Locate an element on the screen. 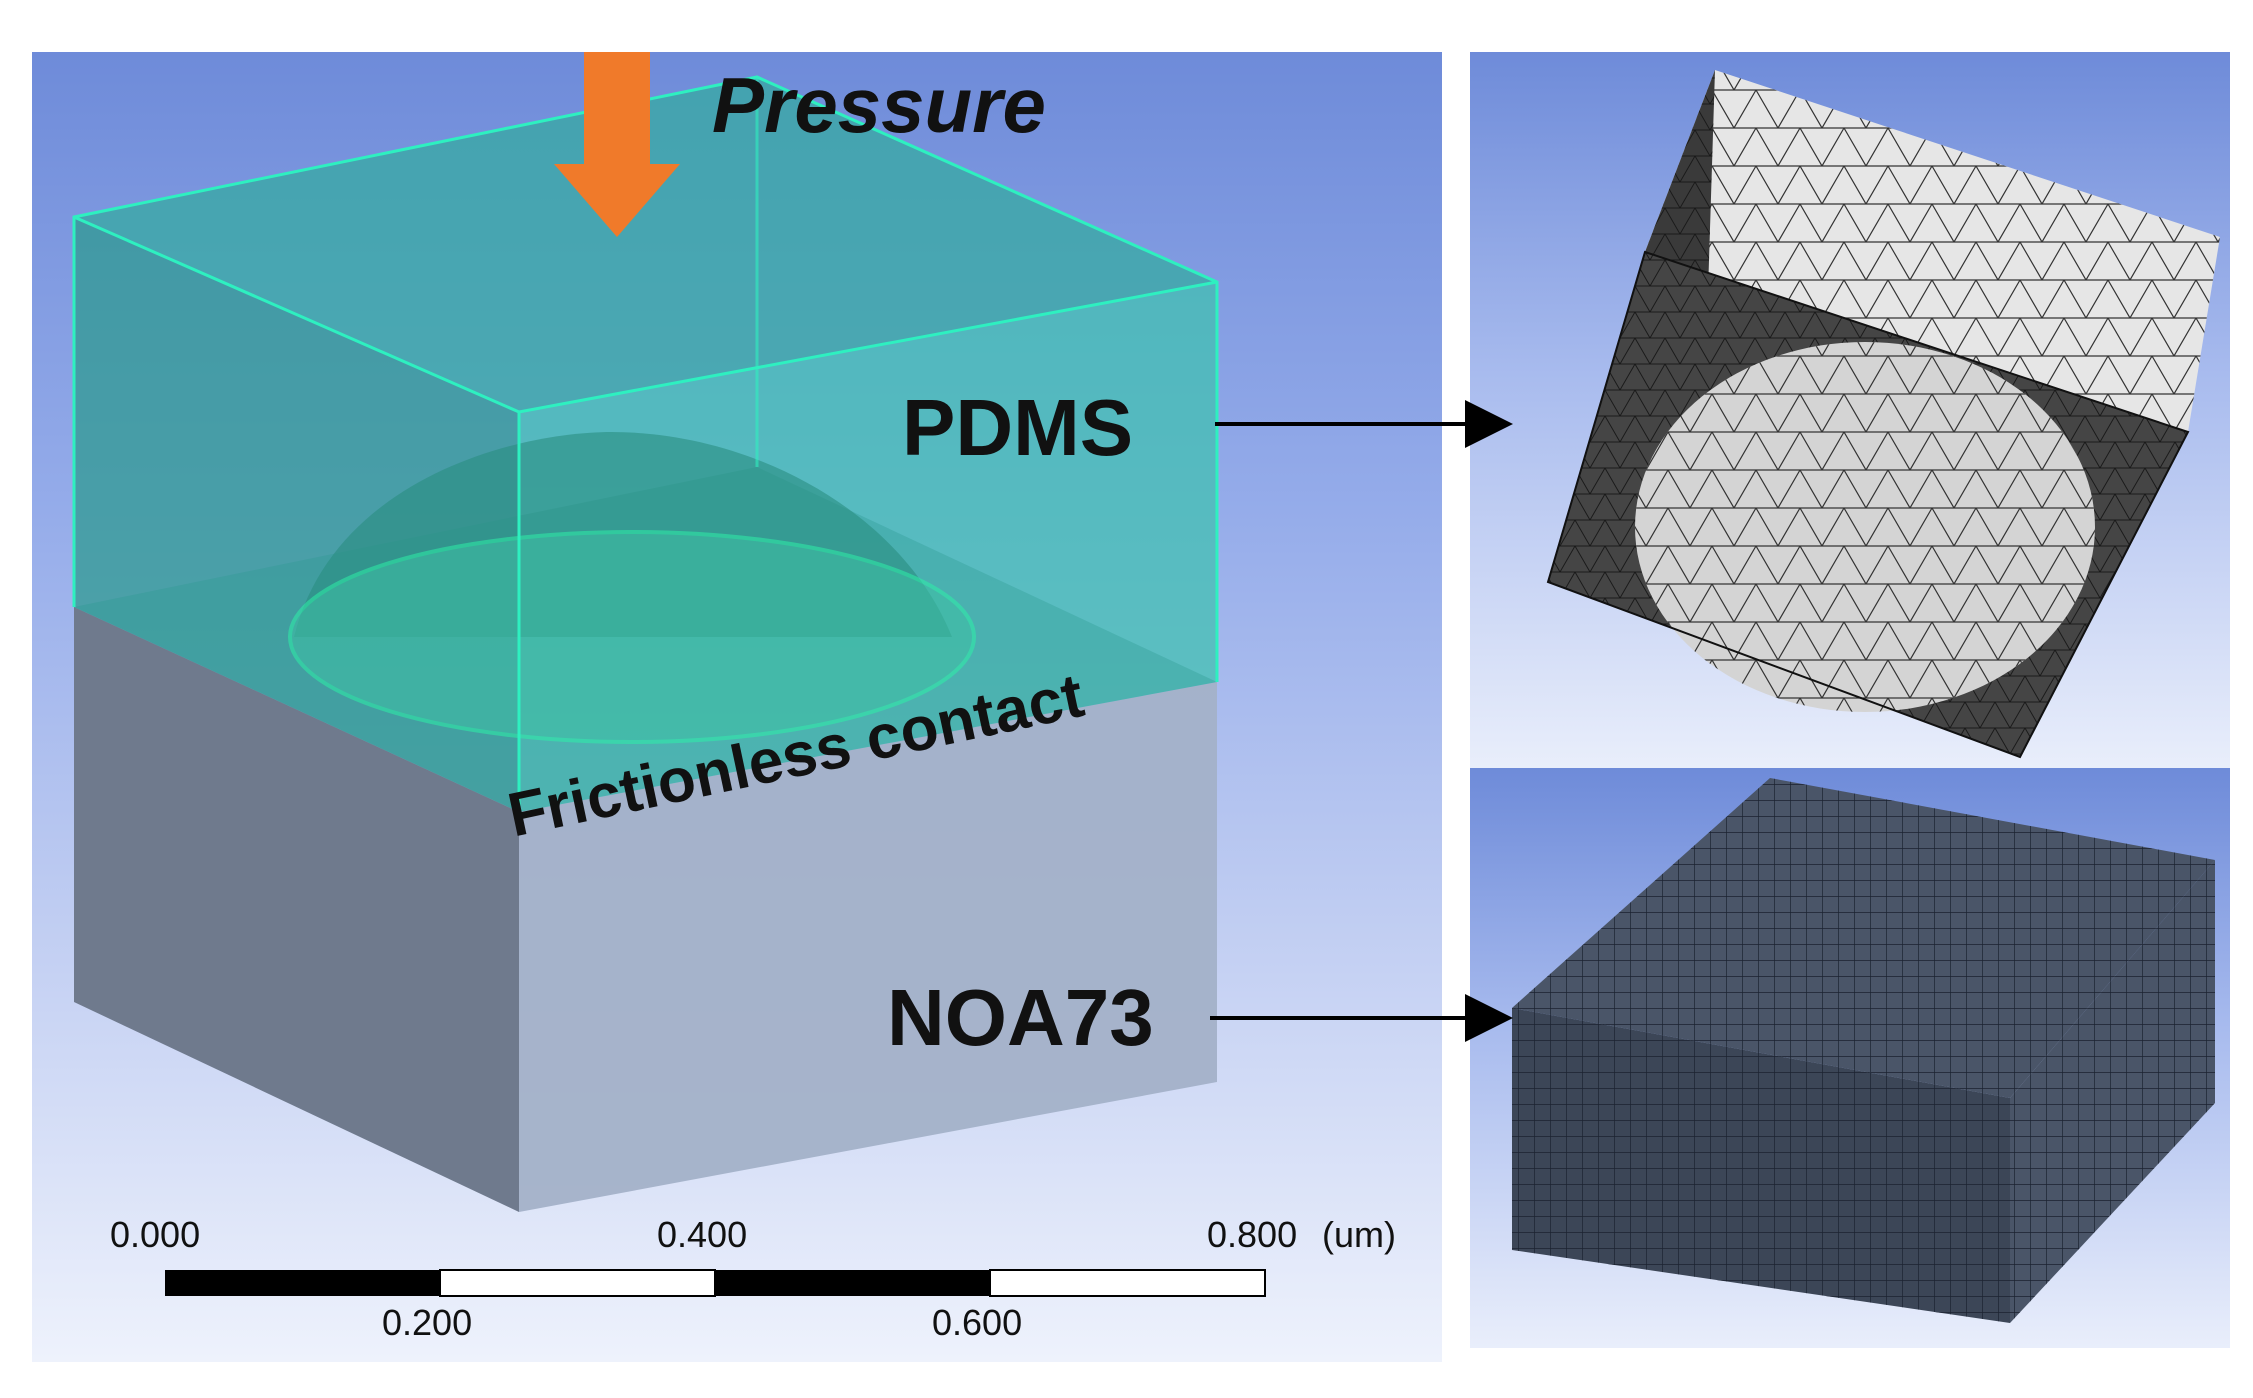 The image size is (2253, 1398). scale-tick-0200: 0.200 is located at coordinates (427, 1322).